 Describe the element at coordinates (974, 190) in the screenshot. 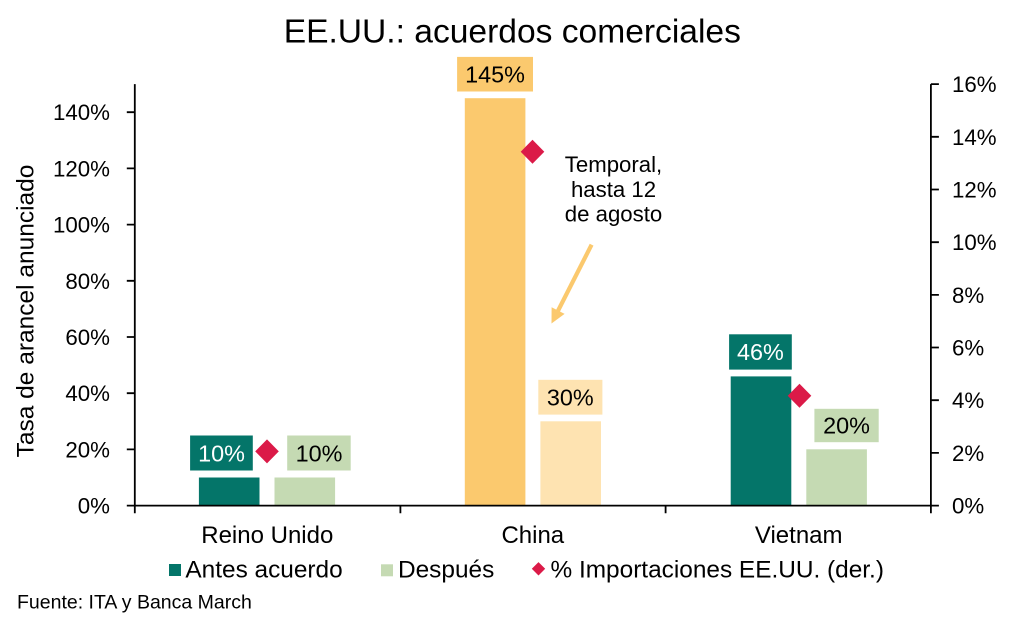

I see `svg-text: 12%` at that location.